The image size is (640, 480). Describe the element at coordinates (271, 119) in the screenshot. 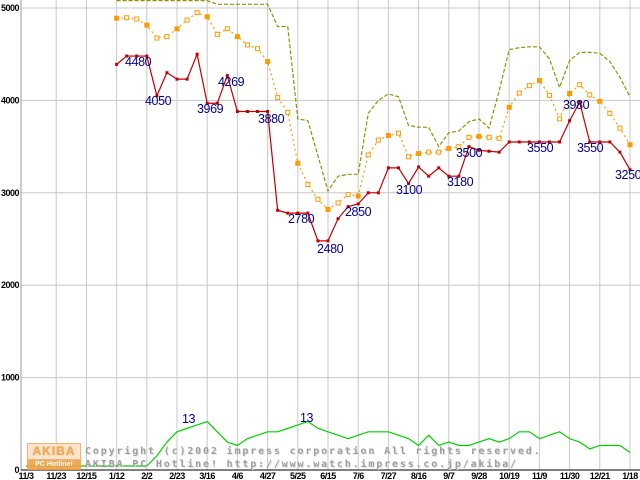

I see `point-label: 3880` at that location.